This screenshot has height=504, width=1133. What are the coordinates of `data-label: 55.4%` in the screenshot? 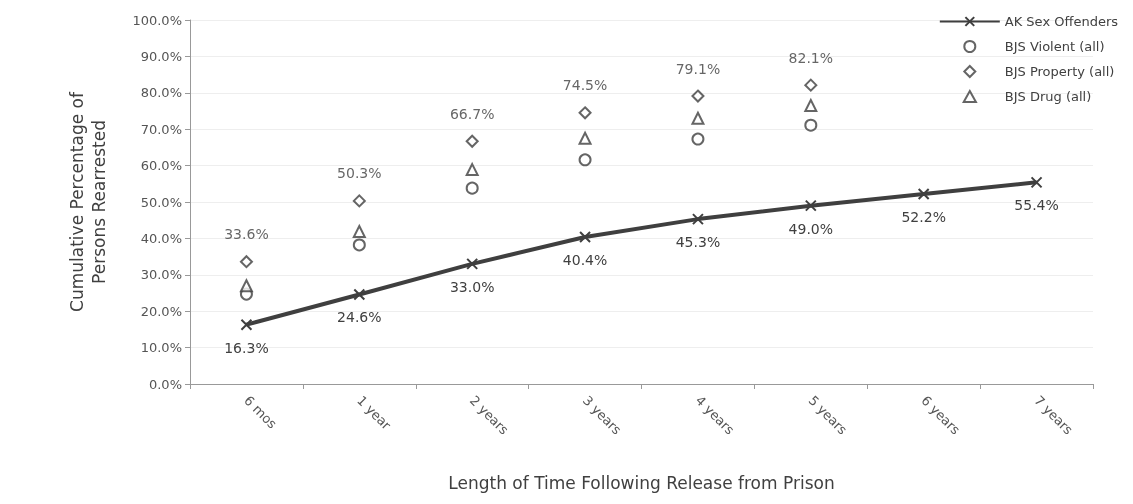 It's located at (1036, 205).